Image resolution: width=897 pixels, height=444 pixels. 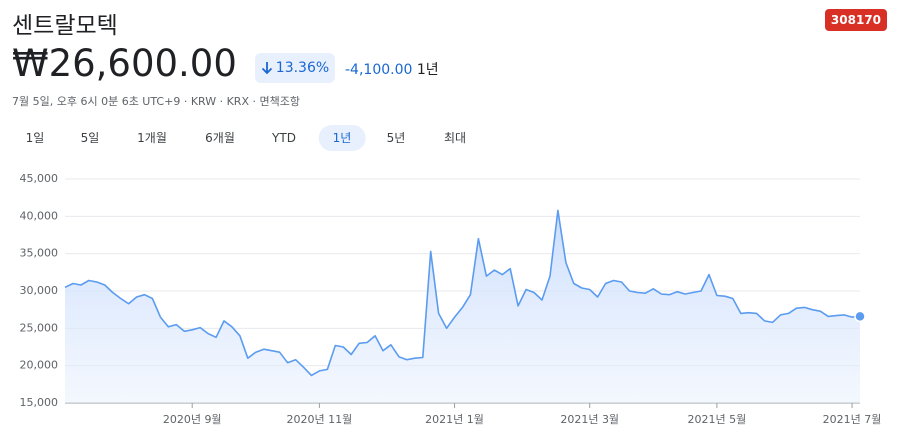 What do you see at coordinates (35, 138) in the screenshot?
I see `range-tab: 1일` at bounding box center [35, 138].